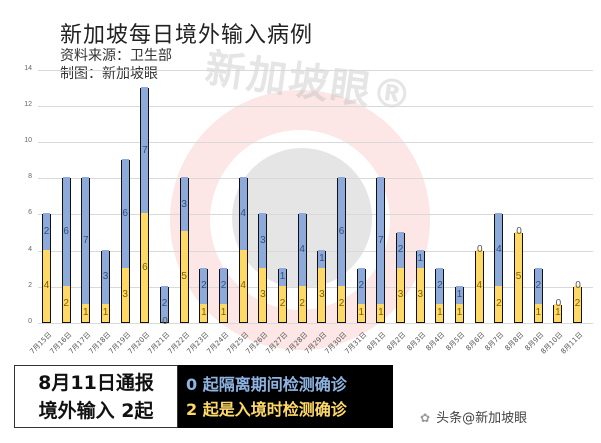  I want to click on bar-segment-arrival: 4, so click(243, 285).